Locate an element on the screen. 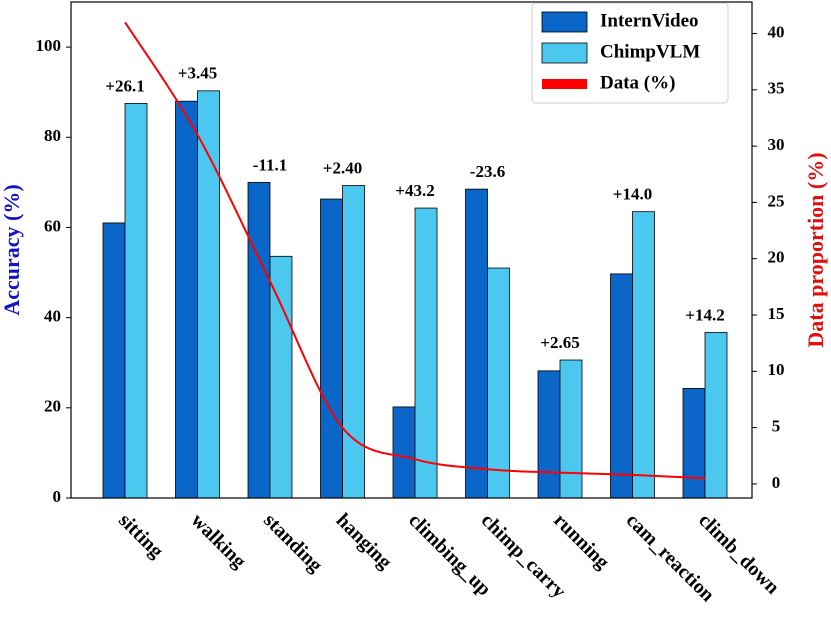 This screenshot has height=627, width=831. legend-label: Data (%) is located at coordinates (637, 82).